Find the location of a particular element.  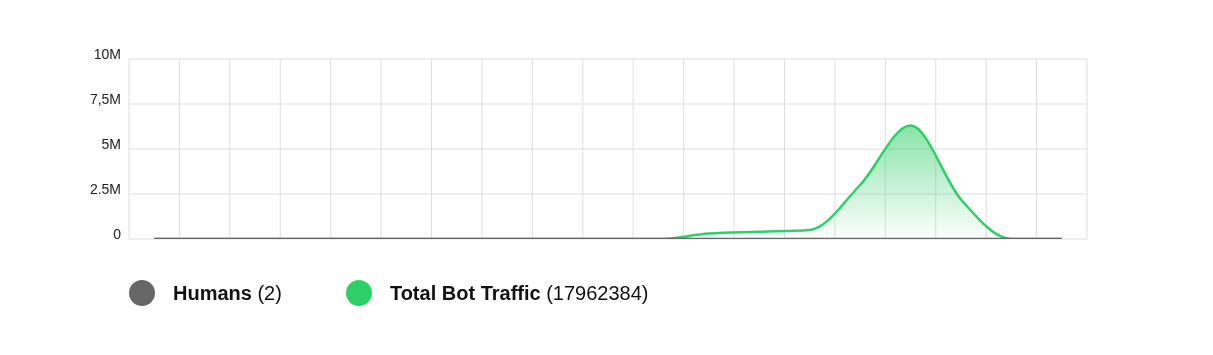

y-tick-label: 7,5M is located at coordinates (105, 98).